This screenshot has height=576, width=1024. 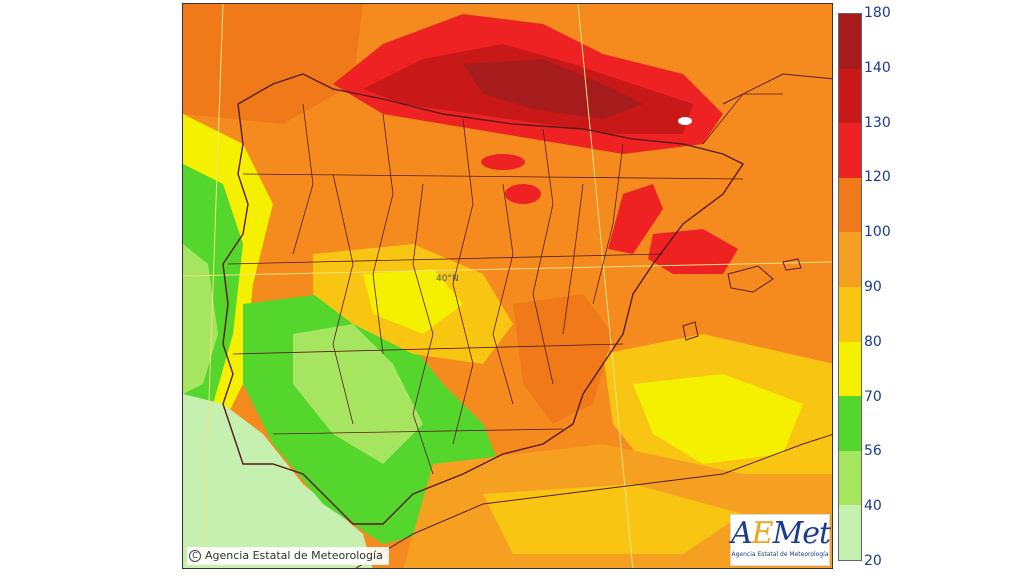 What do you see at coordinates (553, 89) in the screenshot?
I see `north-deep-red-core` at bounding box center [553, 89].